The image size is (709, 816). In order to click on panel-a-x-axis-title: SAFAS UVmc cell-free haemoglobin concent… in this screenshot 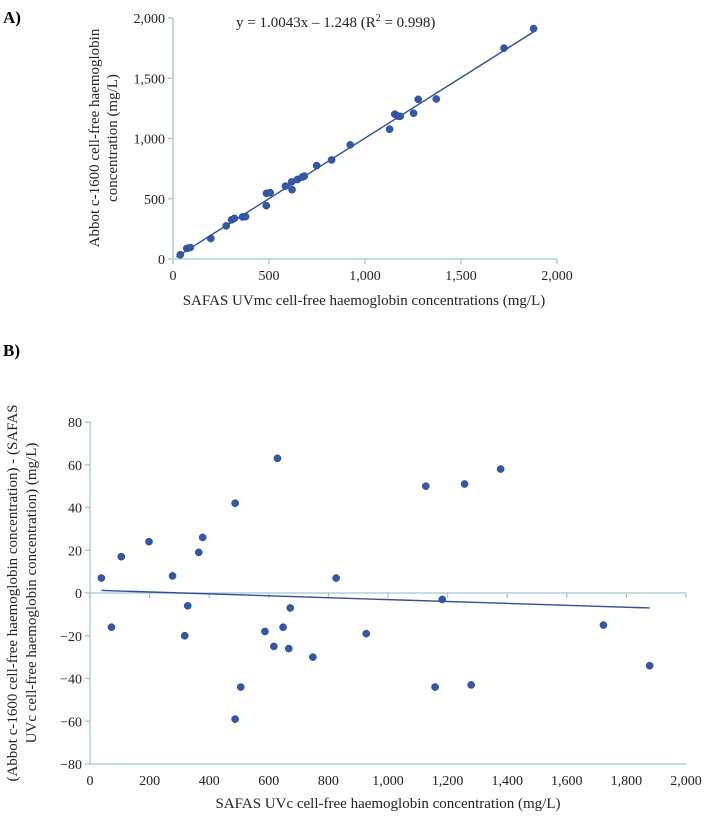, I will do `click(364, 301)`.